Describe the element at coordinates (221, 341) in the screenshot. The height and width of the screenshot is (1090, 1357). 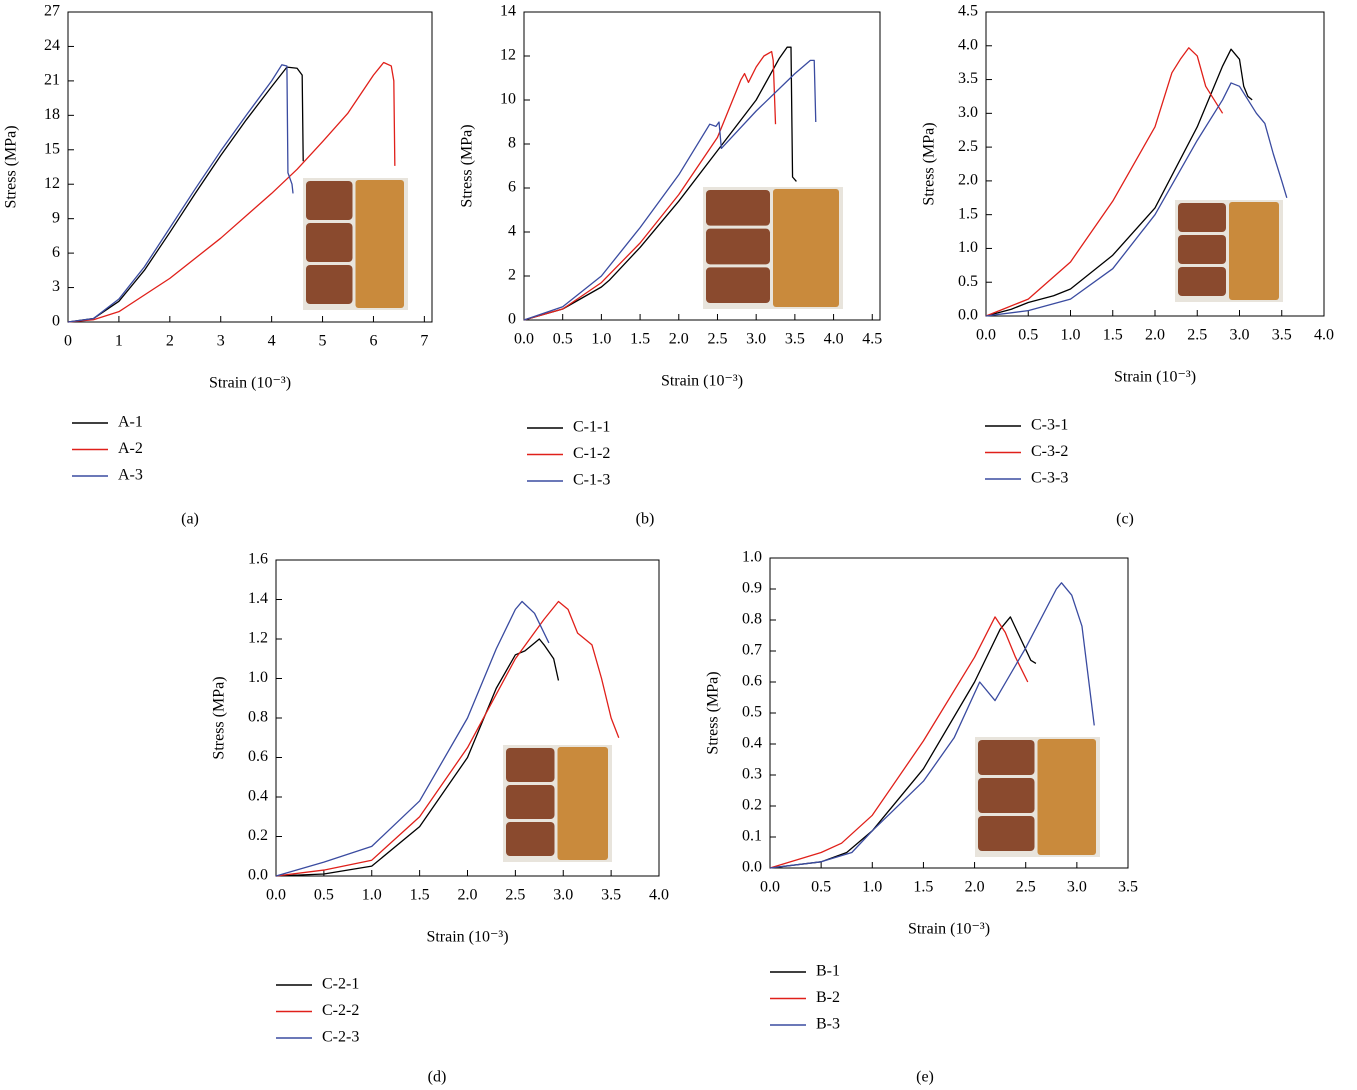
I see `x-tick-label: 3` at that location.